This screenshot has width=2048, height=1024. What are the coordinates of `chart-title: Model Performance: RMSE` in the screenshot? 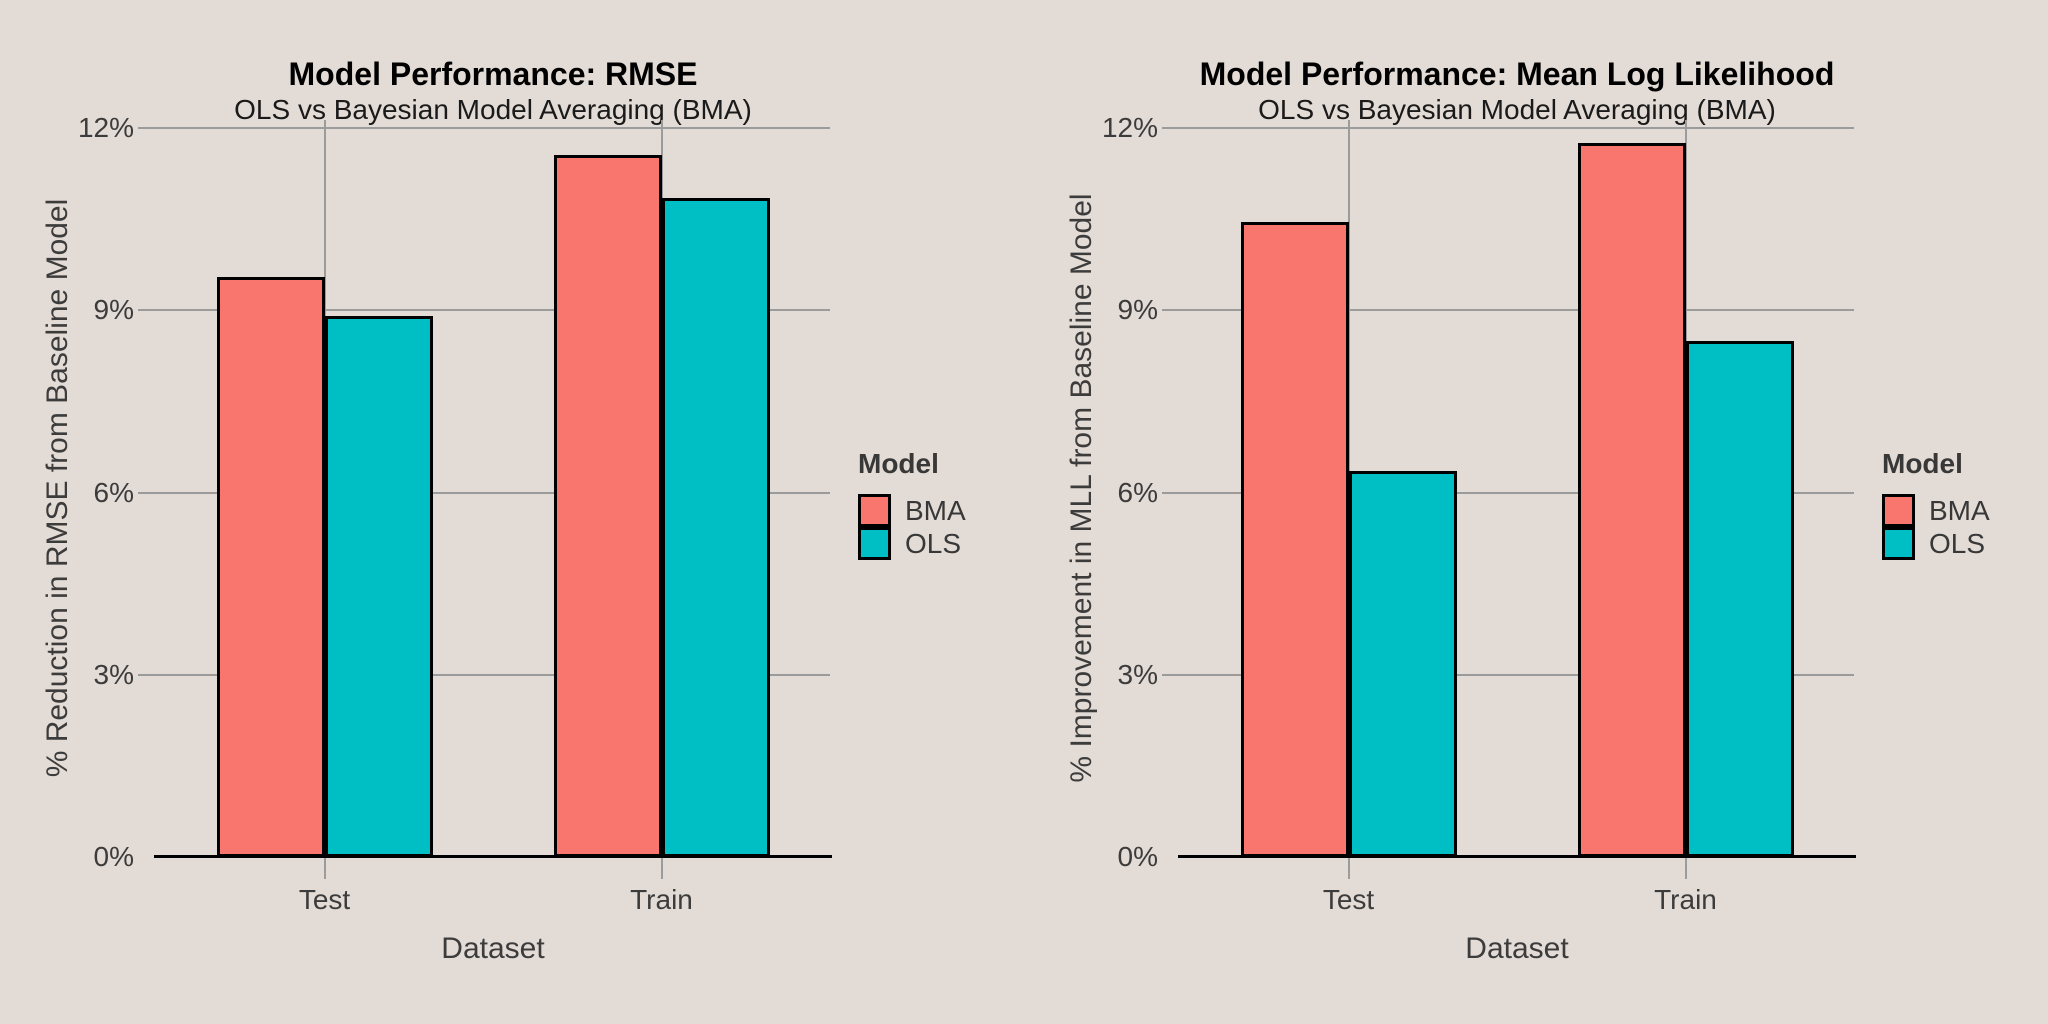 It's located at (493, 74).